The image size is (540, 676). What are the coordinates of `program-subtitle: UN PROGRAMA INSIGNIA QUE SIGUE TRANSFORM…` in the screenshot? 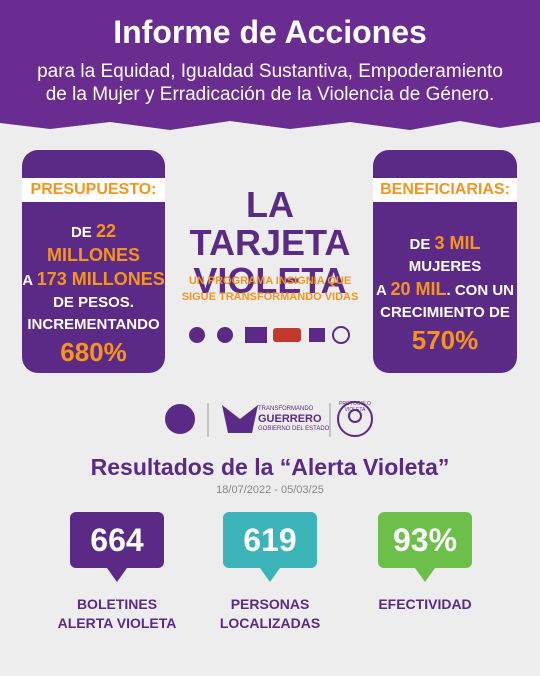 It's located at (270, 289).